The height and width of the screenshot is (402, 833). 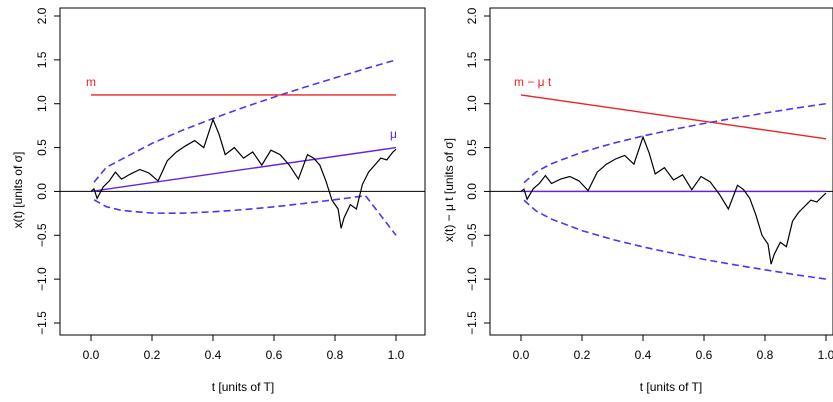 What do you see at coordinates (582, 355) in the screenshot?
I see `panel-right-x-tick-label: 0.2` at bounding box center [582, 355].